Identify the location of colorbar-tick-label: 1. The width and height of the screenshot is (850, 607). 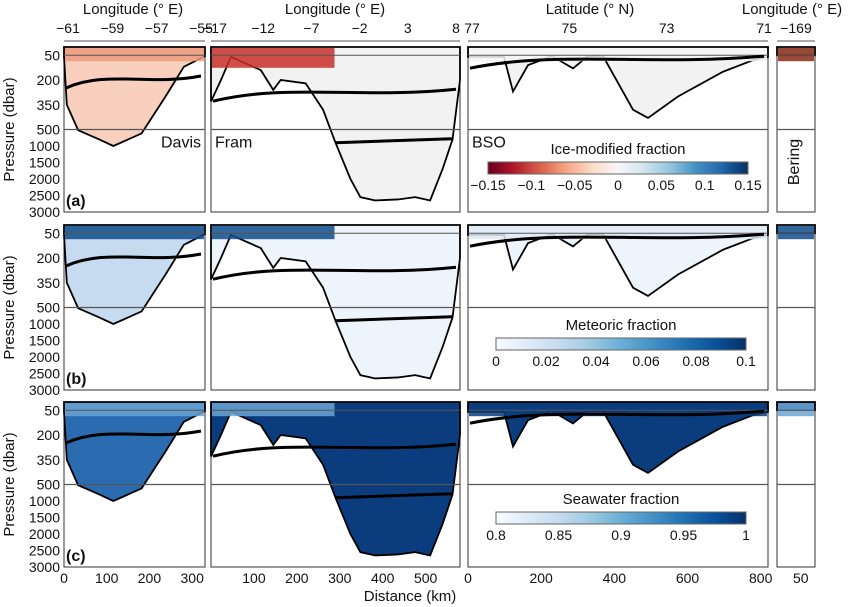
(746, 535).